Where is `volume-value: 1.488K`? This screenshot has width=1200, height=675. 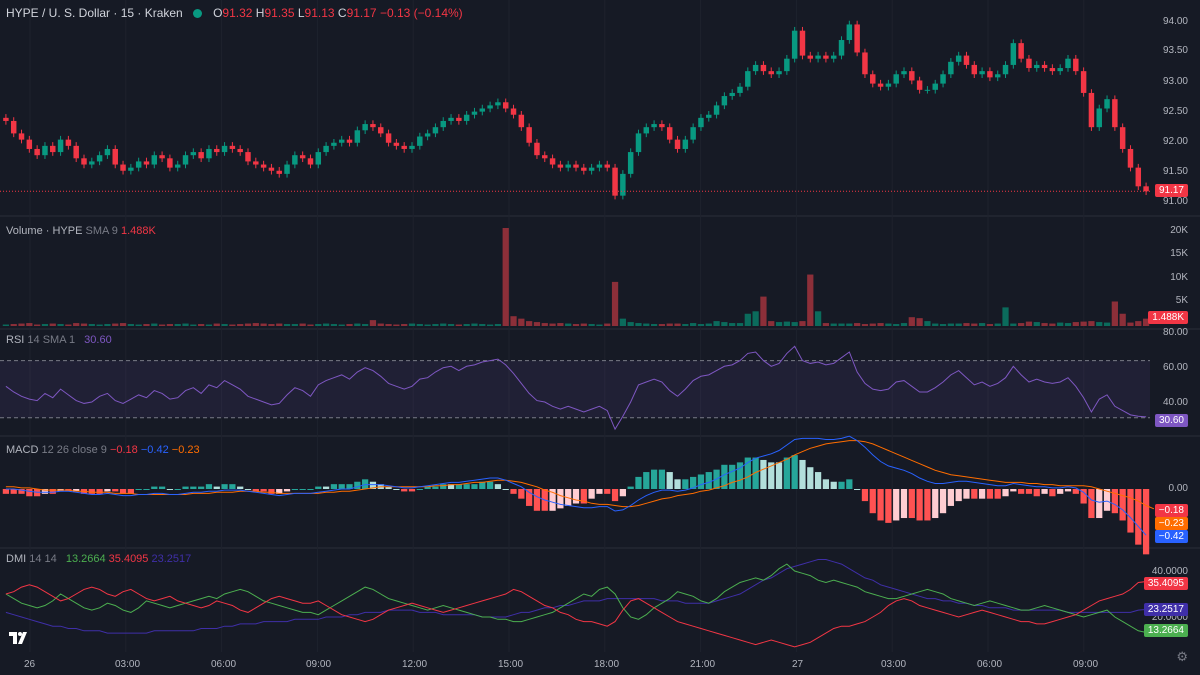
volume-value: 1.488K is located at coordinates (138, 231).